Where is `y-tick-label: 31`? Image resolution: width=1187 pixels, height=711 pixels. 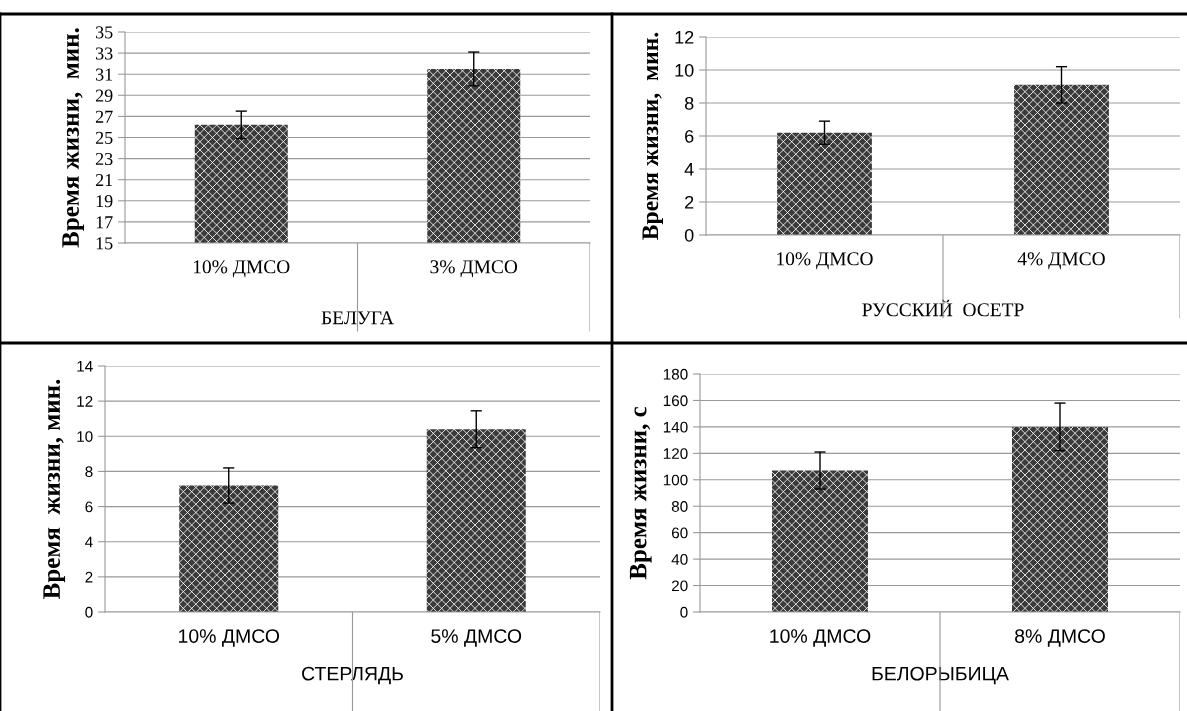
y-tick-label: 31 is located at coordinates (104, 74).